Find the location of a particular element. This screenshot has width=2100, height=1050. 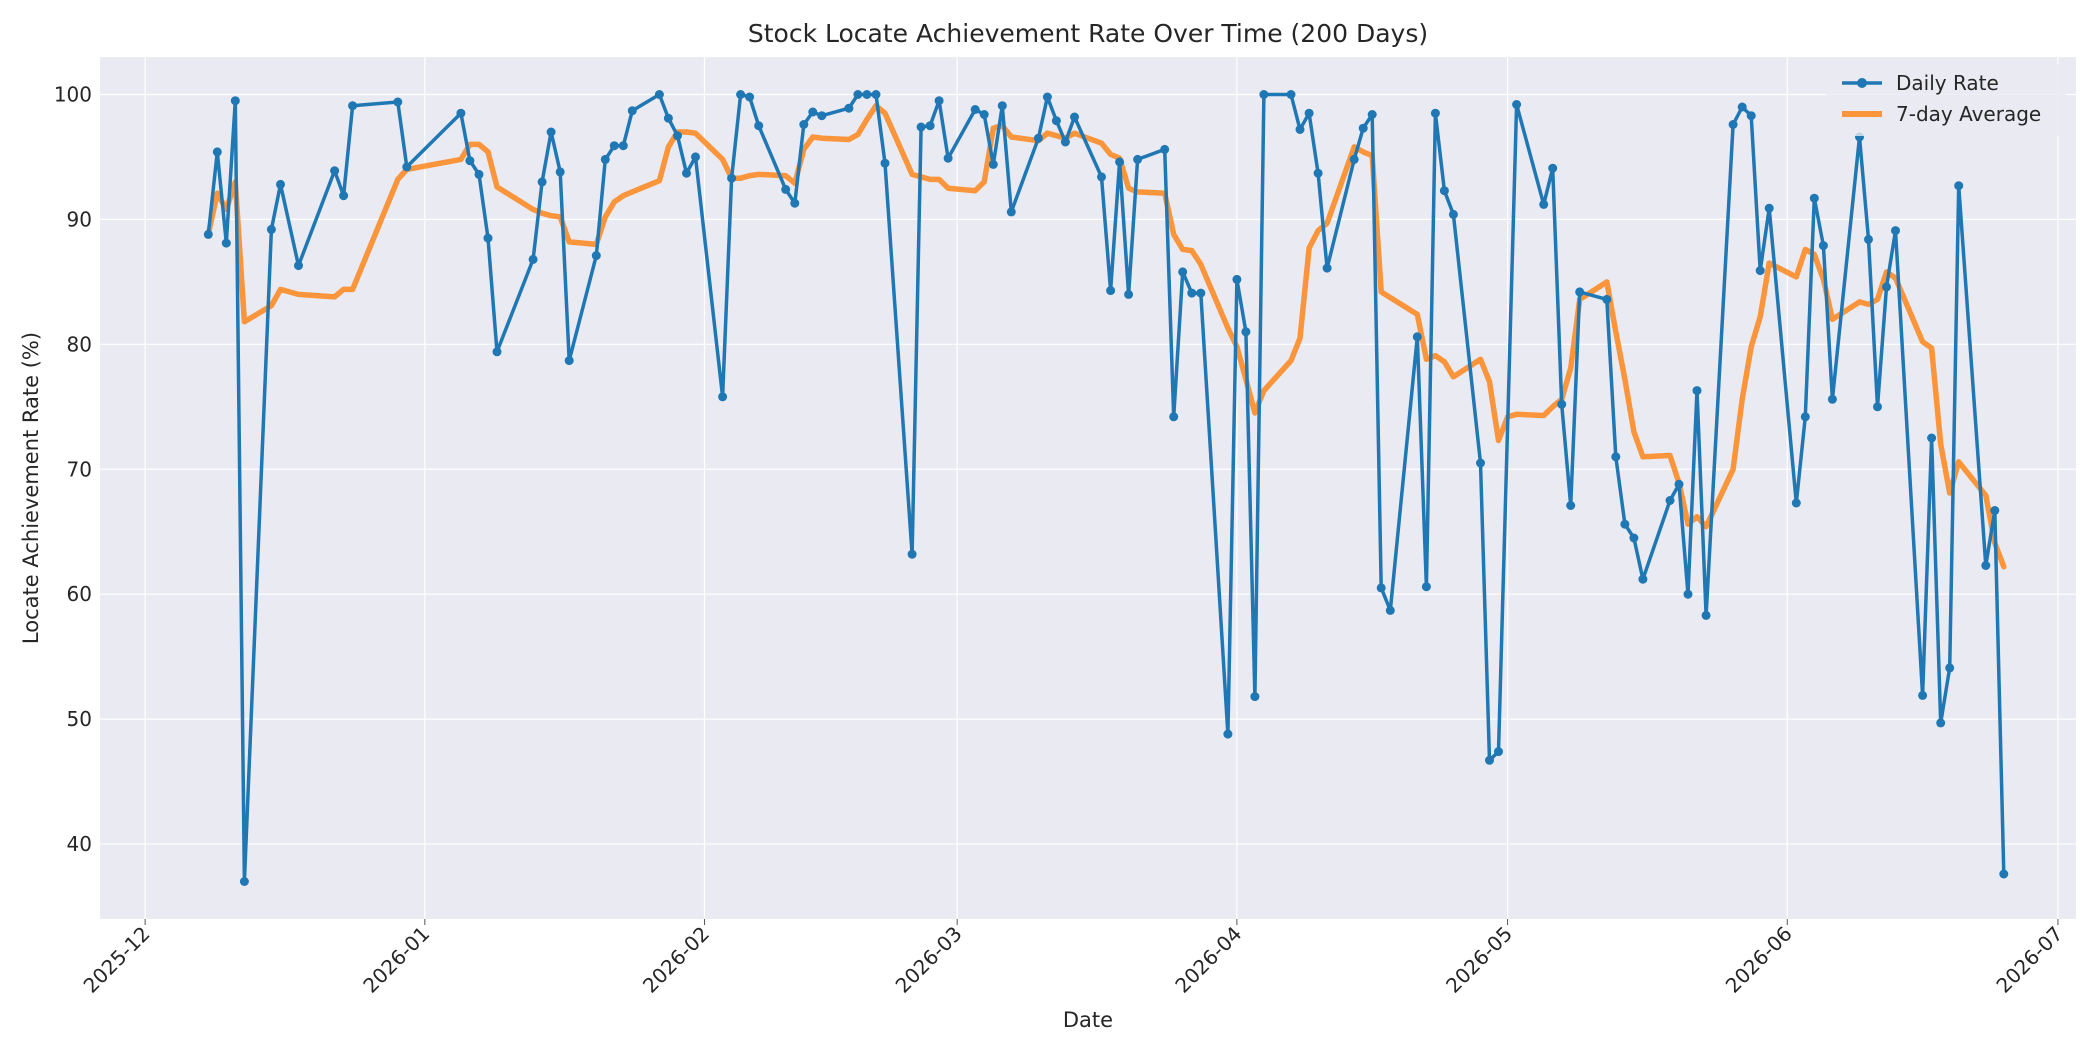

legend: Daily Rate 7-day Average is located at coordinates (1946, 100).